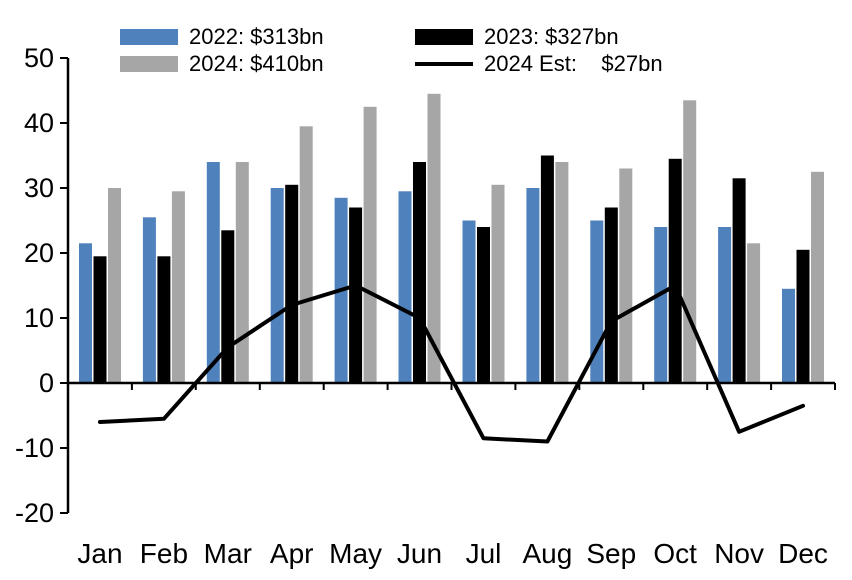  Describe the element at coordinates (551, 36) in the screenshot. I see `legend-label-2023: 2023: $327bn` at that location.